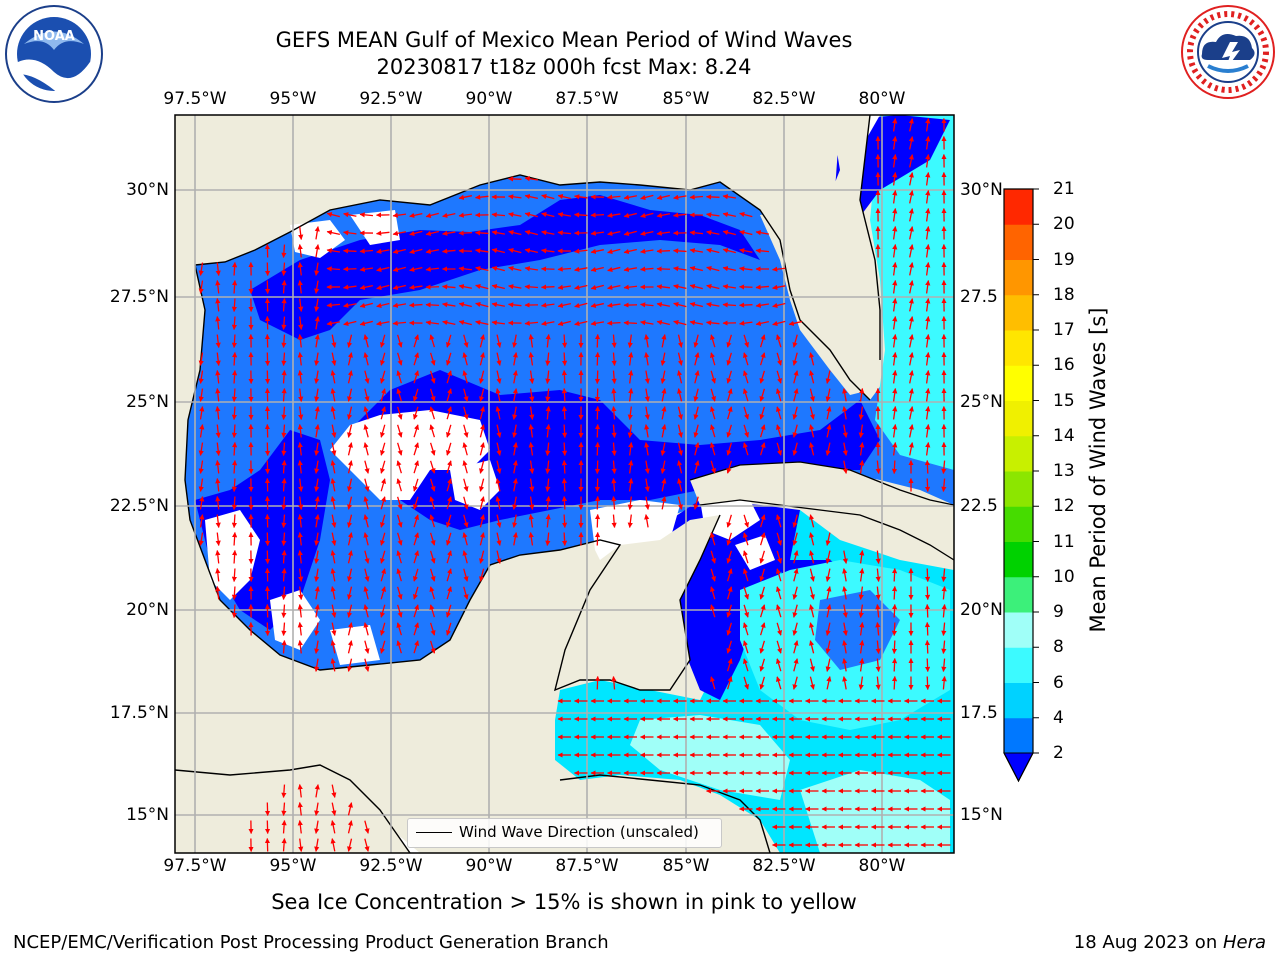 This screenshot has width=1280, height=960. What do you see at coordinates (1064, 330) in the screenshot?
I see `colorbar-tick-label: 17` at bounding box center [1064, 330].